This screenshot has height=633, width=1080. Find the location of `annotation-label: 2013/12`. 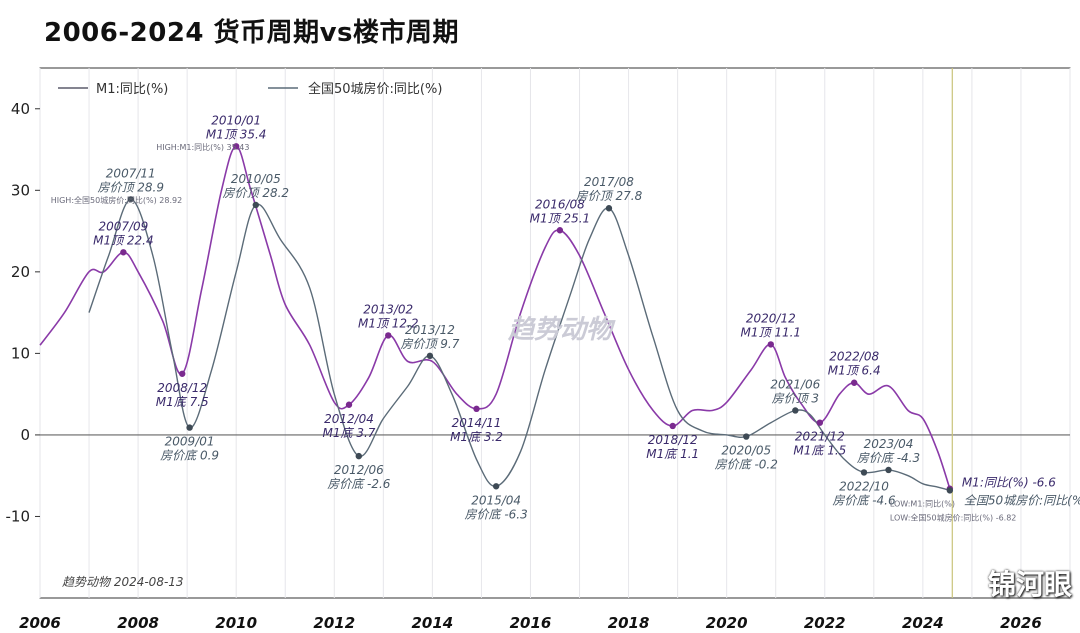

annotation-label: 2013/12 is located at coordinates (430, 330).